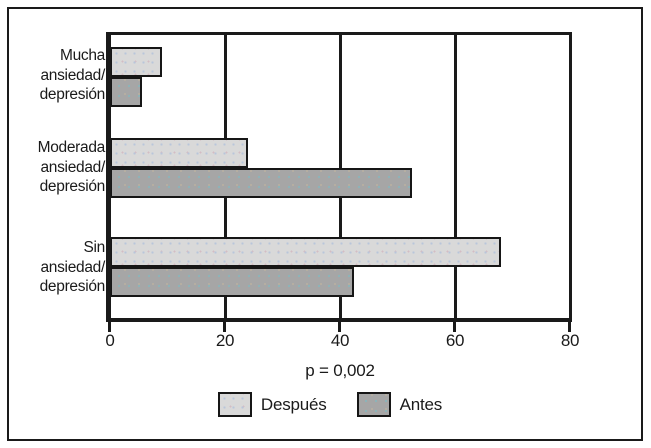  I want to click on category-label-moderada: Moderada ansiedad/ depresión, so click(71, 167).